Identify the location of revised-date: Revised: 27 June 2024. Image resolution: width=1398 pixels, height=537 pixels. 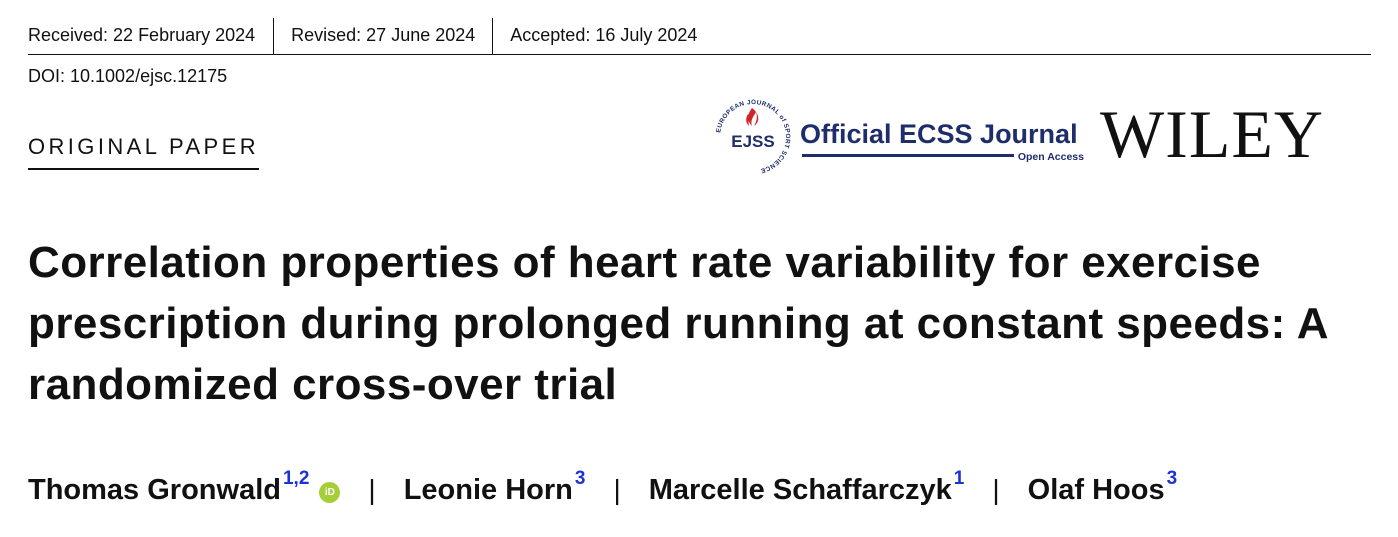
(382, 36).